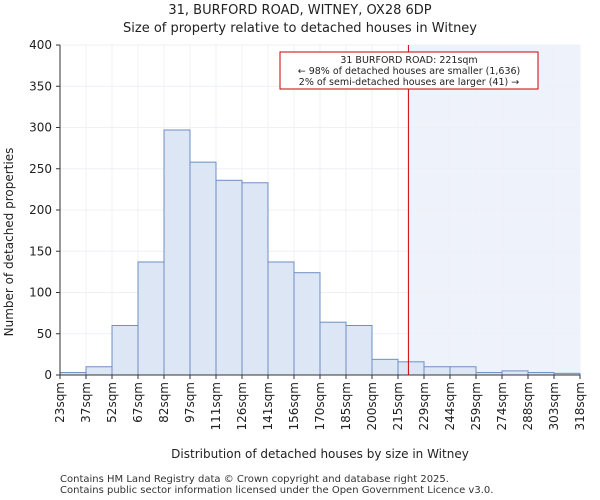 This screenshot has width=600, height=500. Describe the element at coordinates (502, 406) in the screenshot. I see `x-tick-label: 274sqm` at that location.